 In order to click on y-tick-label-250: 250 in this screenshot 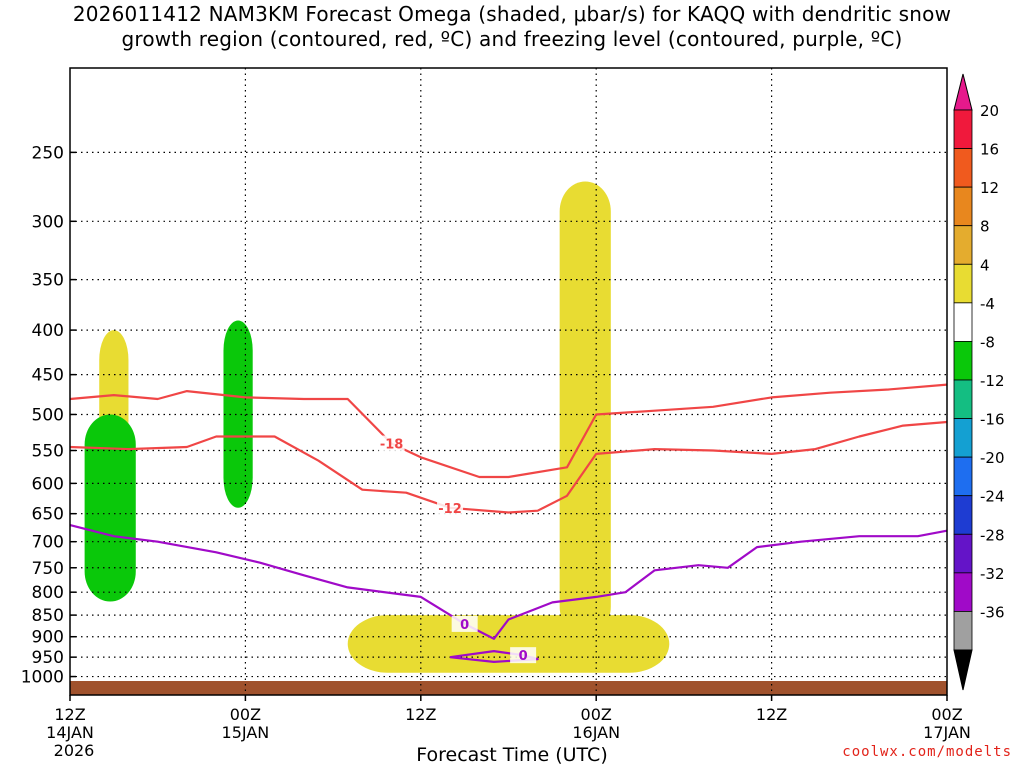, I will do `click(48, 153)`.